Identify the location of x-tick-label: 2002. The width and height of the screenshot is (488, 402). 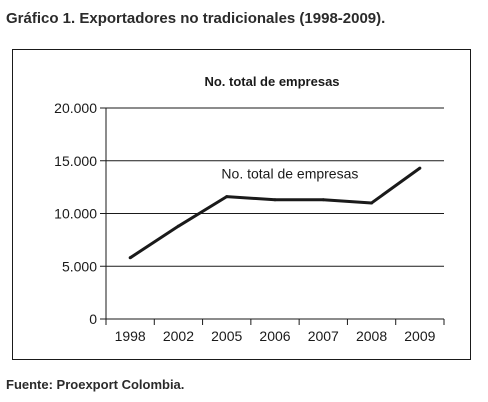
(178, 336).